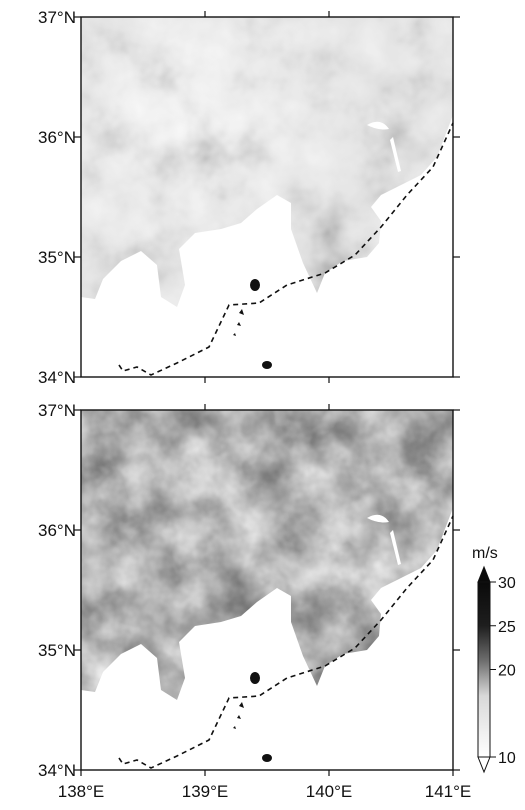 Image resolution: width=525 pixels, height=810 pixels. What do you see at coordinates (507, 583) in the screenshot?
I see `colorbar-tick-label: 30` at bounding box center [507, 583].